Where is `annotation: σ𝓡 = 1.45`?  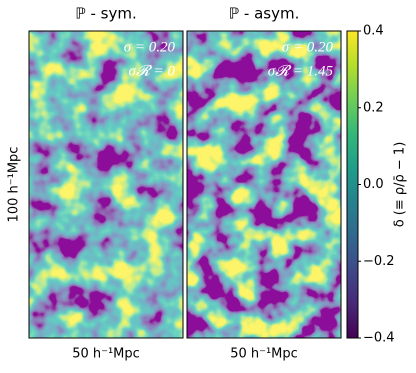 annotation: σ𝓡 = 1.45 is located at coordinates (301, 71).